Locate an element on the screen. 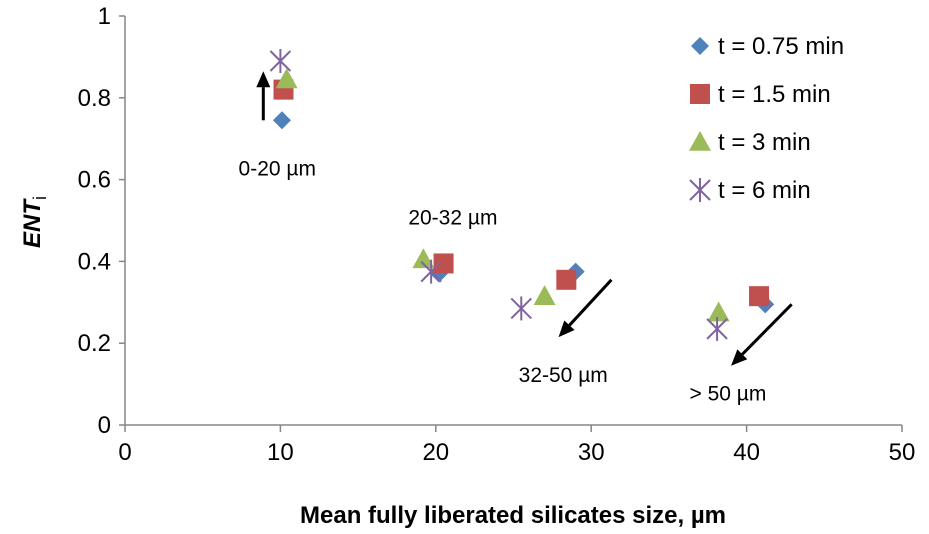 The image size is (929, 534). size-range-label: > 50 µm is located at coordinates (728, 393).